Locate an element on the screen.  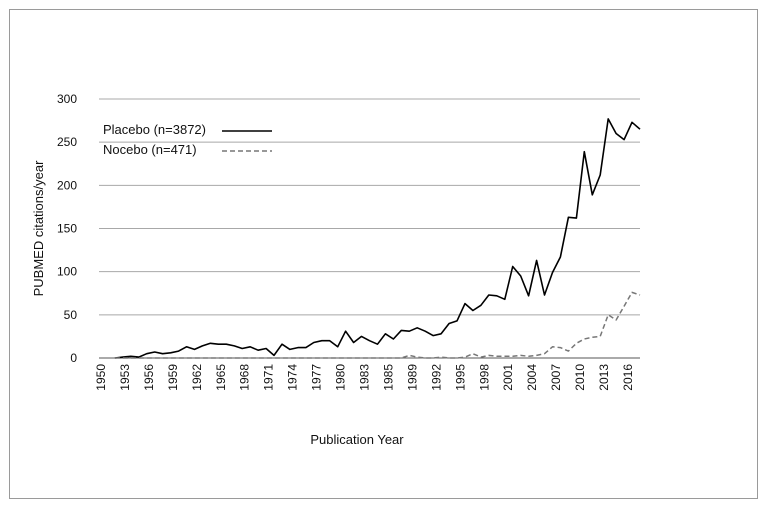
x-tick-label: 1968 is located at coordinates (245, 377).